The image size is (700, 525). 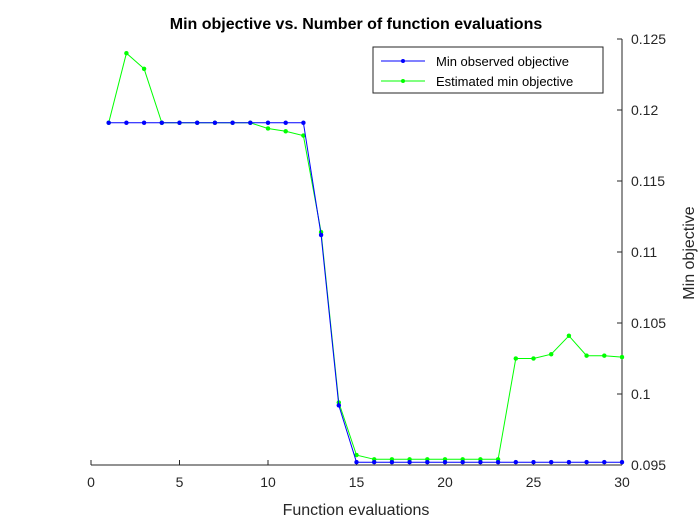 What do you see at coordinates (689, 252) in the screenshot?
I see `y-axis-label: Min objective` at bounding box center [689, 252].